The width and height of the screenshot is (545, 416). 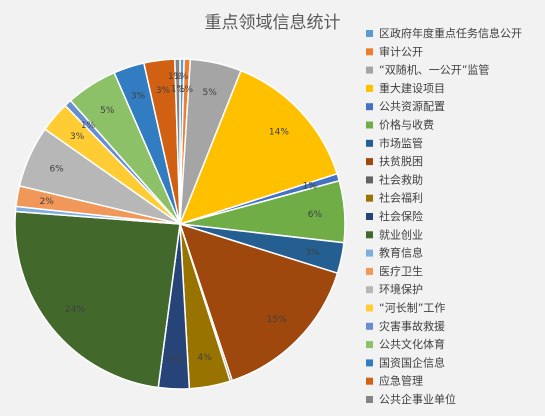 What do you see at coordinates (401, 179) in the screenshot?
I see `legend-label-8: 社会救助` at bounding box center [401, 179].